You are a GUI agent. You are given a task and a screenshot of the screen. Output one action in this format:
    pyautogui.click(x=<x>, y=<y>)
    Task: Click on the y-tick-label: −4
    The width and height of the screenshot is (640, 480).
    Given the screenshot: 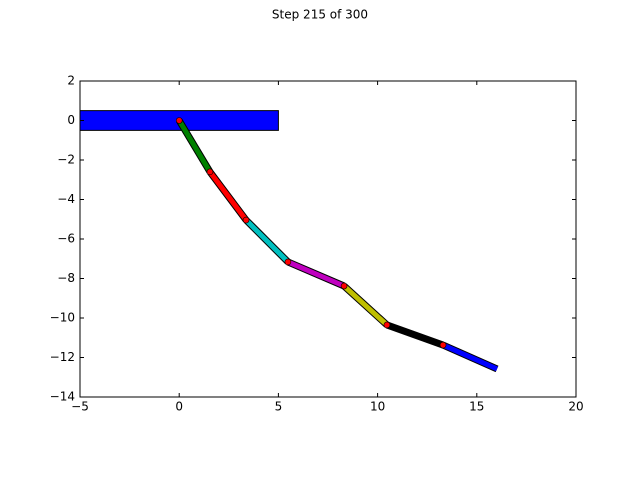 What is the action you would take?
    pyautogui.click(x=66, y=199)
    